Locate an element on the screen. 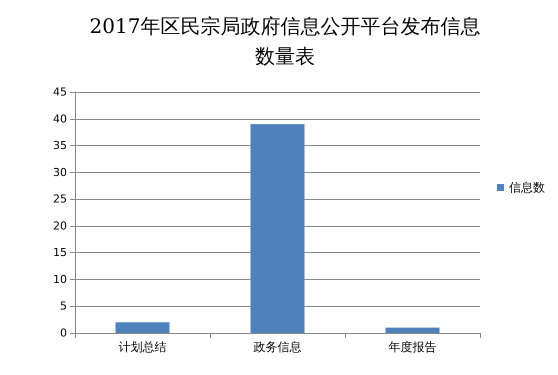 This screenshot has width=558, height=375. y-tick-label: 45 is located at coordinates (60, 92).